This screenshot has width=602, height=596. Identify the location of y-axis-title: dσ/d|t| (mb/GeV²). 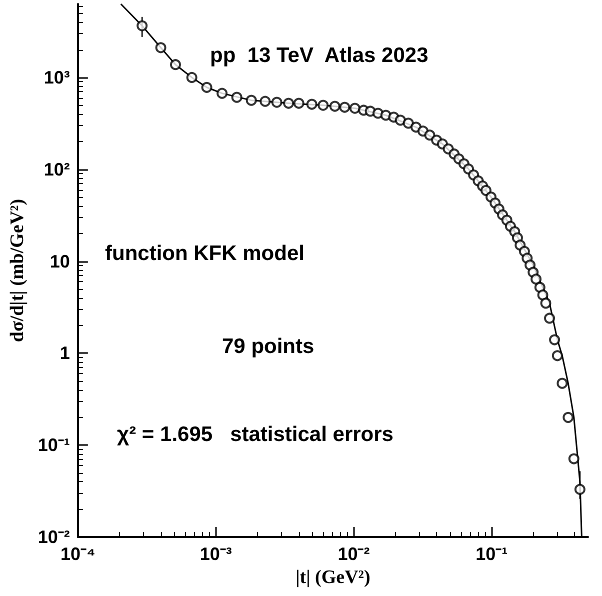
(17, 270).